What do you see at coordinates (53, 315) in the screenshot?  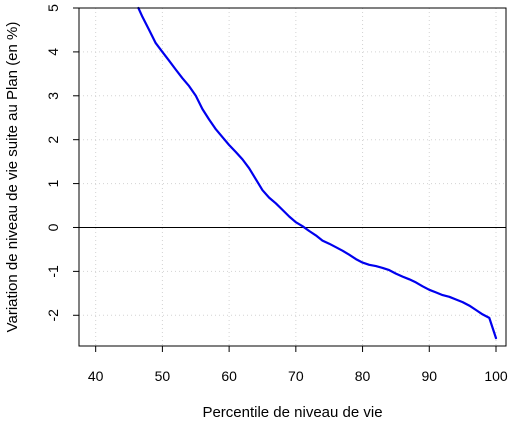 I see `y-tick-label-0: -2` at bounding box center [53, 315].